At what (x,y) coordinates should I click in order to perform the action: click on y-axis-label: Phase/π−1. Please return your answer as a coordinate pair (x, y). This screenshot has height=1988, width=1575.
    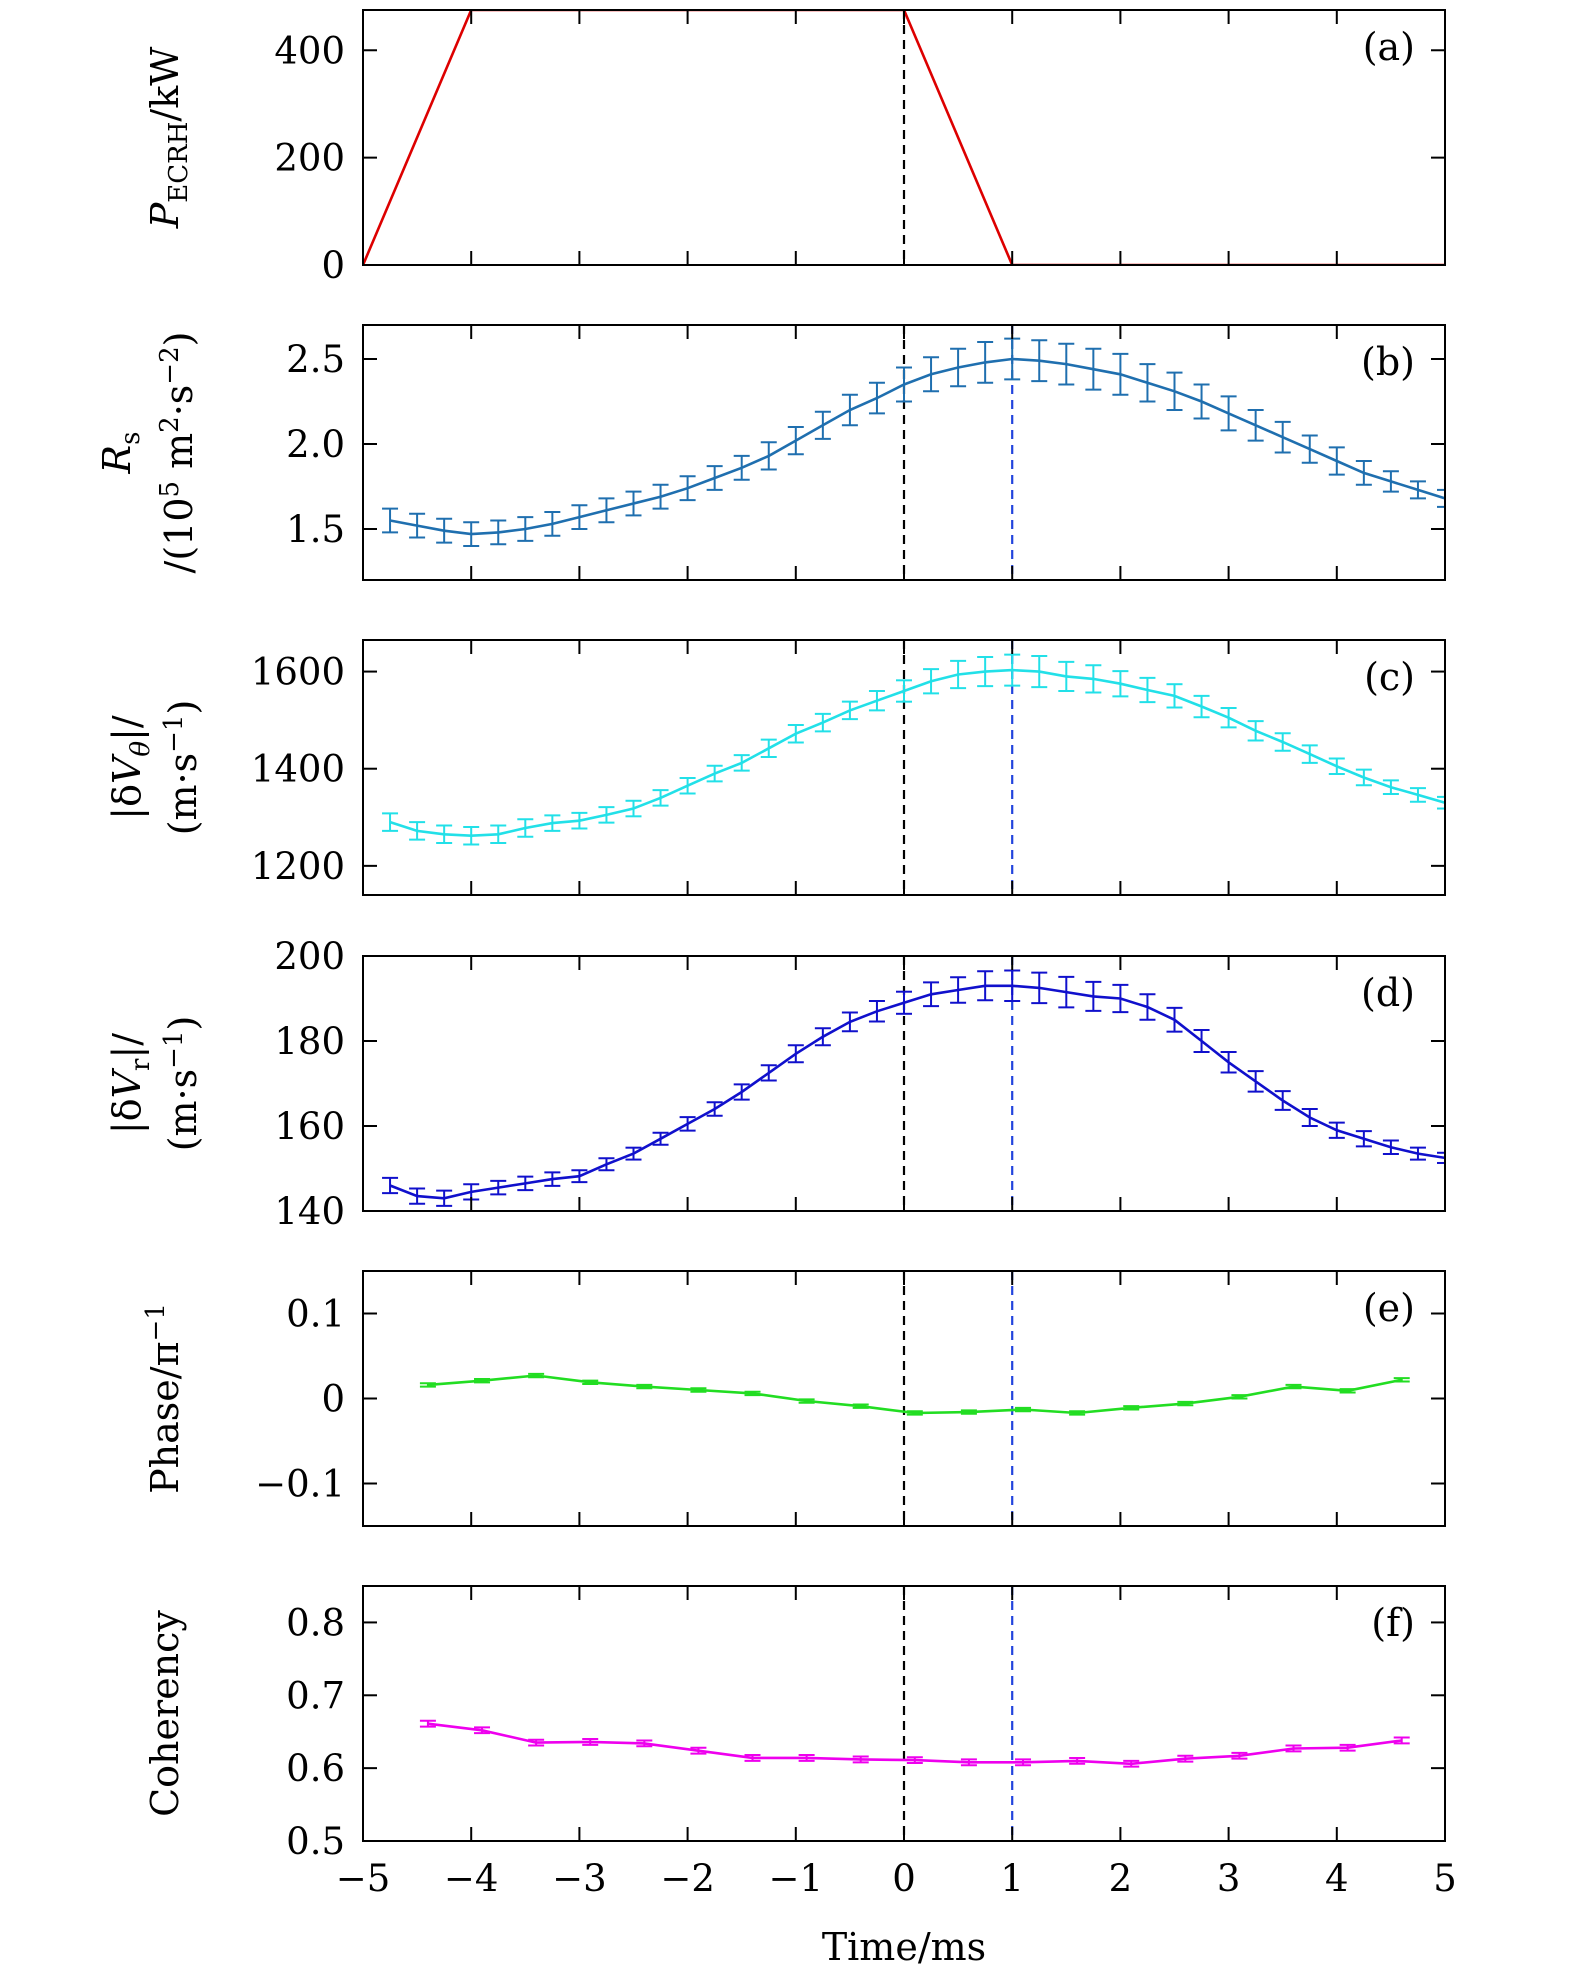
    Looking at the image, I should click on (164, 1398).